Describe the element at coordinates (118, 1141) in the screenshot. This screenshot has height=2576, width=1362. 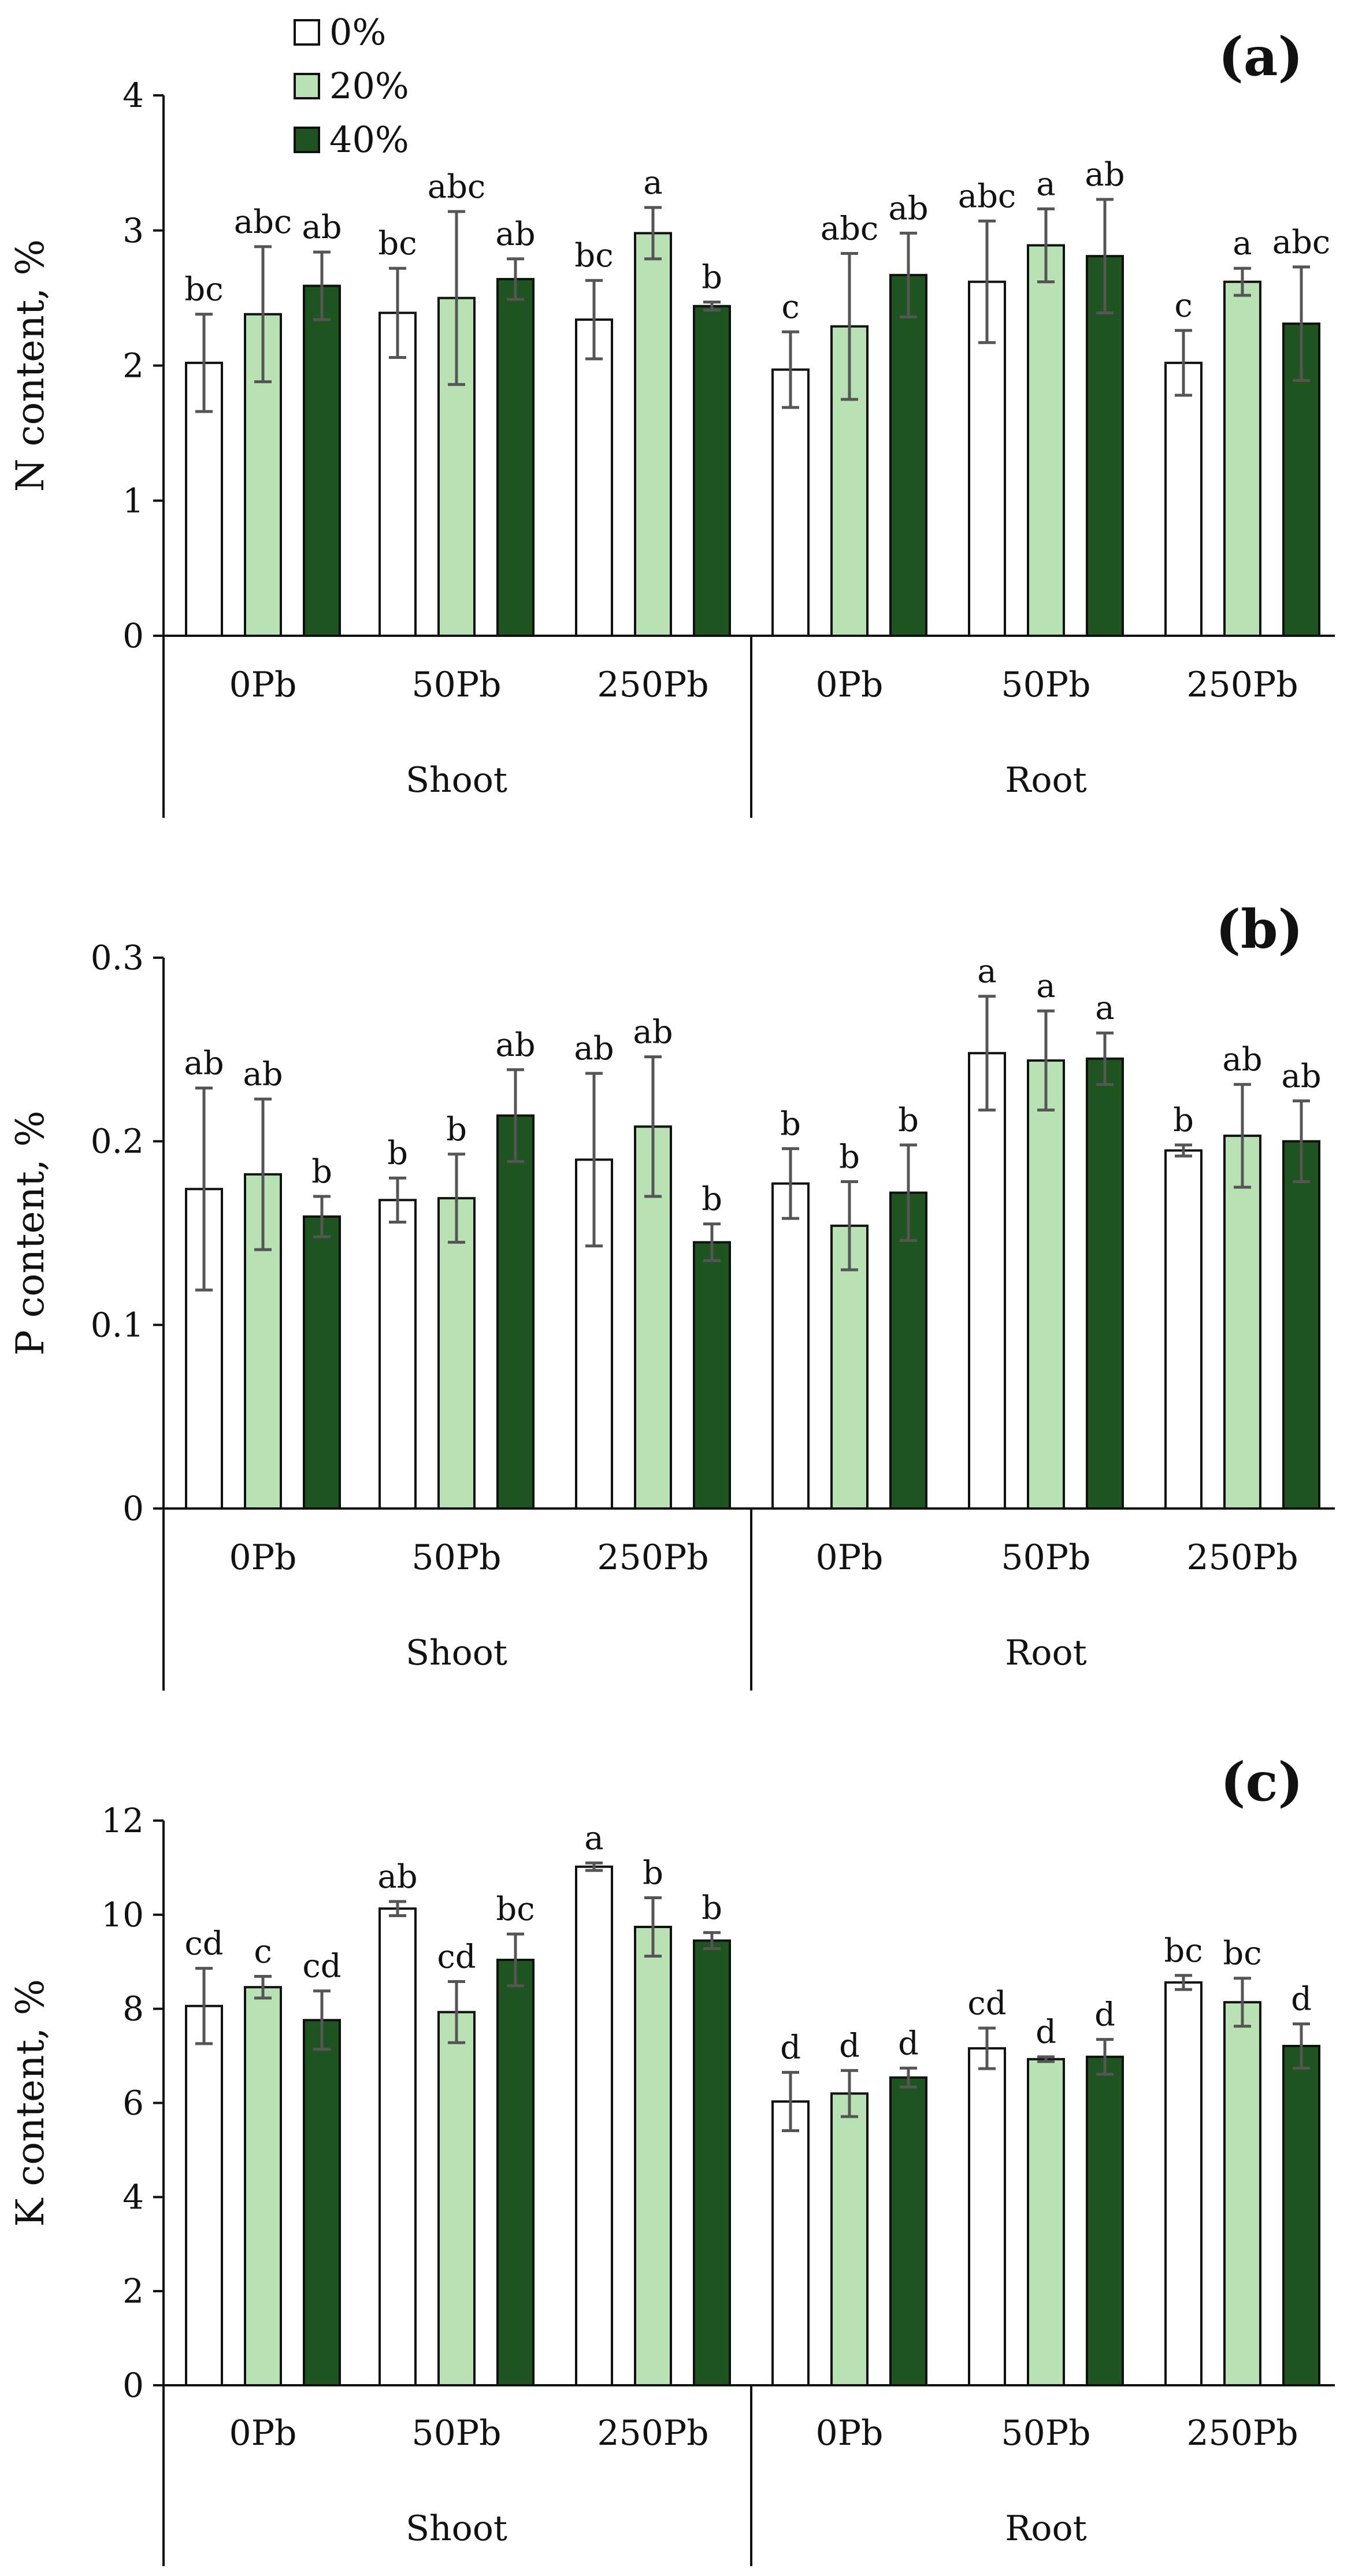
I see `y-tick-label: 0.2` at that location.